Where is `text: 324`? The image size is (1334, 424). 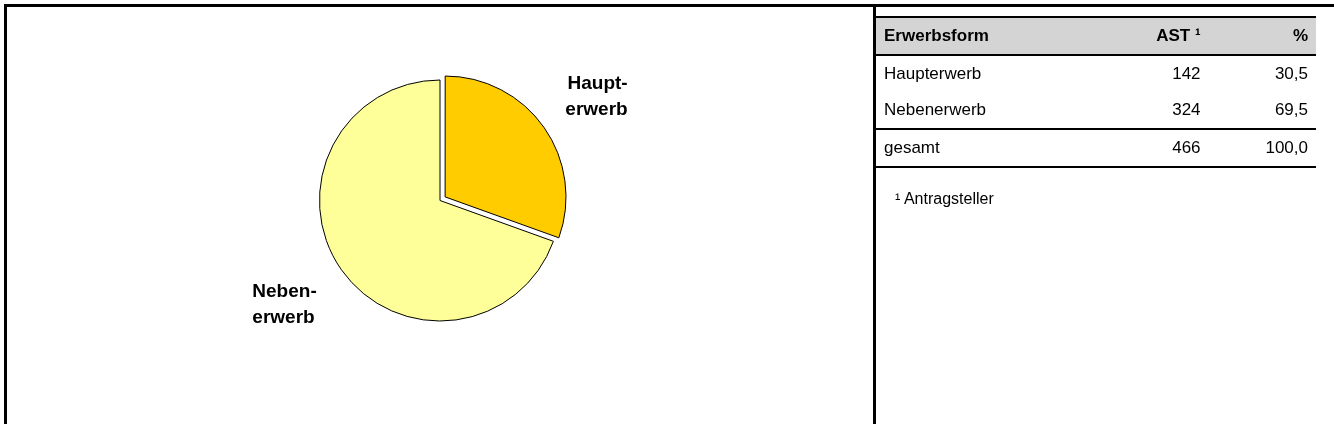 text: 324 is located at coordinates (1186, 110).